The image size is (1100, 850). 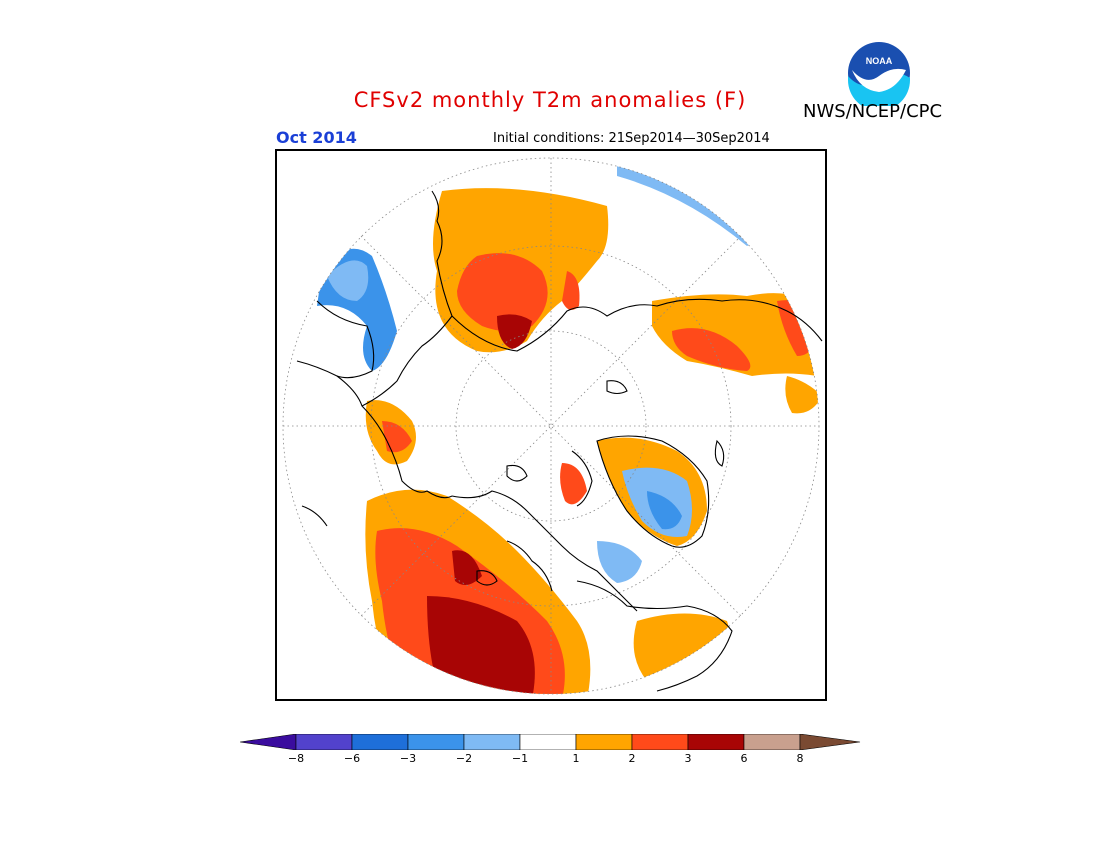 What do you see at coordinates (514, 331) in the screenshot?
I see `anomaly-siberia-hot` at bounding box center [514, 331].